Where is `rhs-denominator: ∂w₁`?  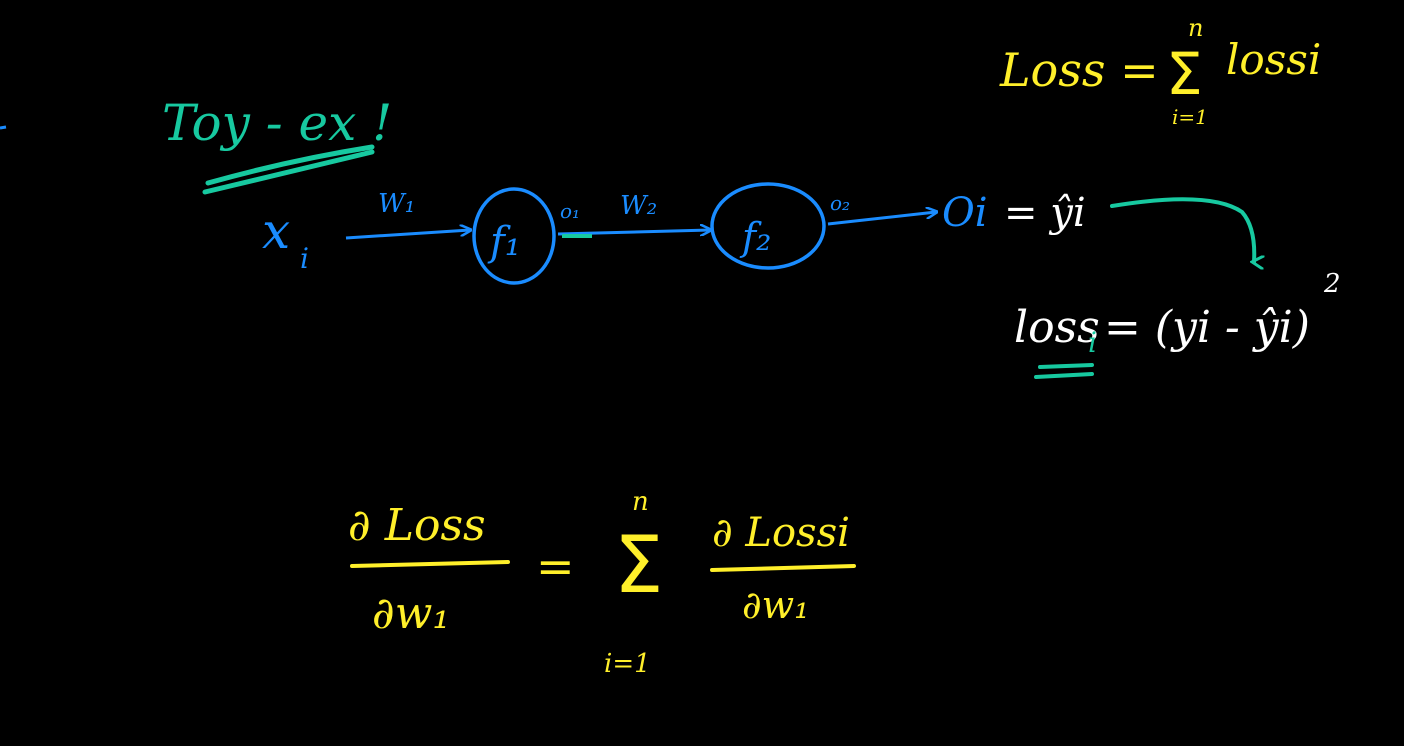
rhs-denominator: ∂w₁ is located at coordinates (775, 605).